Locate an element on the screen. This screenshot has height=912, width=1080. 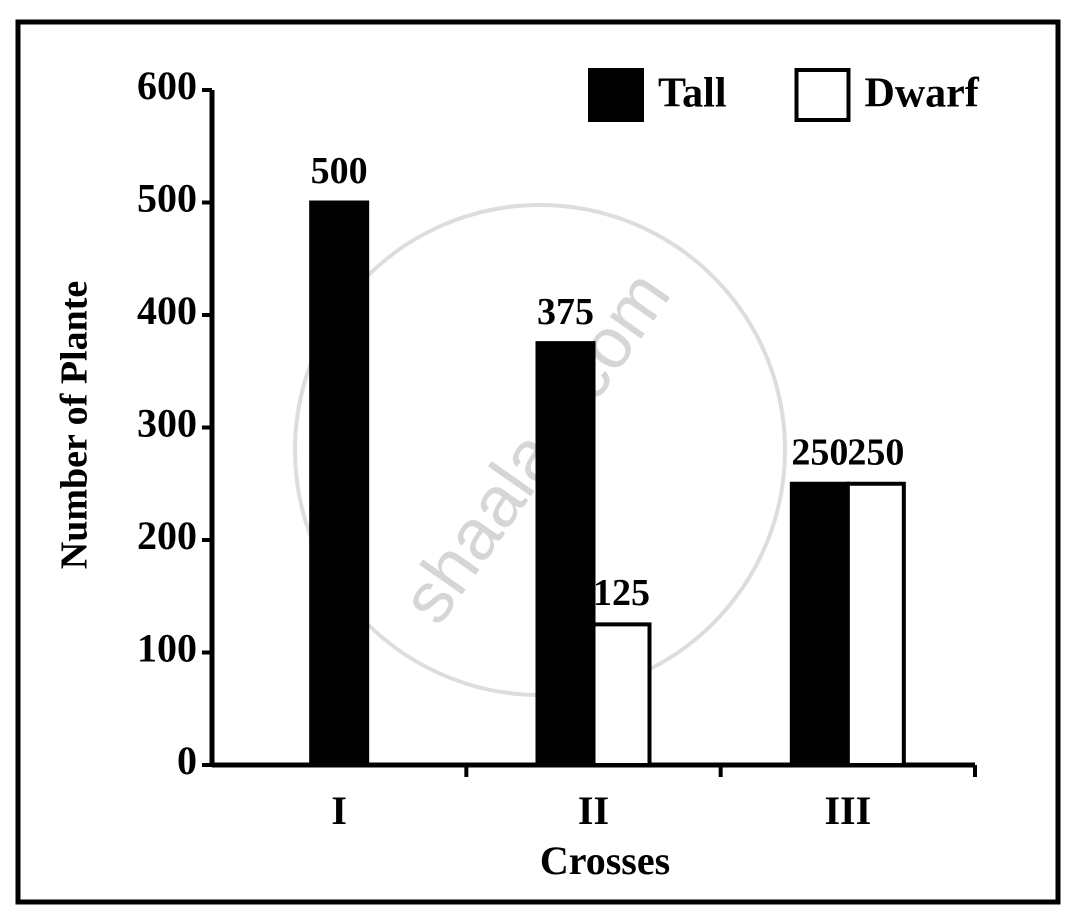
y-tick-label: 100 is located at coordinates (167, 648).